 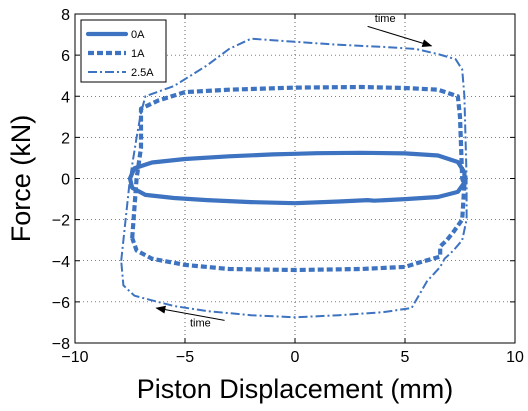 What do you see at coordinates (138, 54) in the screenshot?
I see `legend-label: 1A` at bounding box center [138, 54].